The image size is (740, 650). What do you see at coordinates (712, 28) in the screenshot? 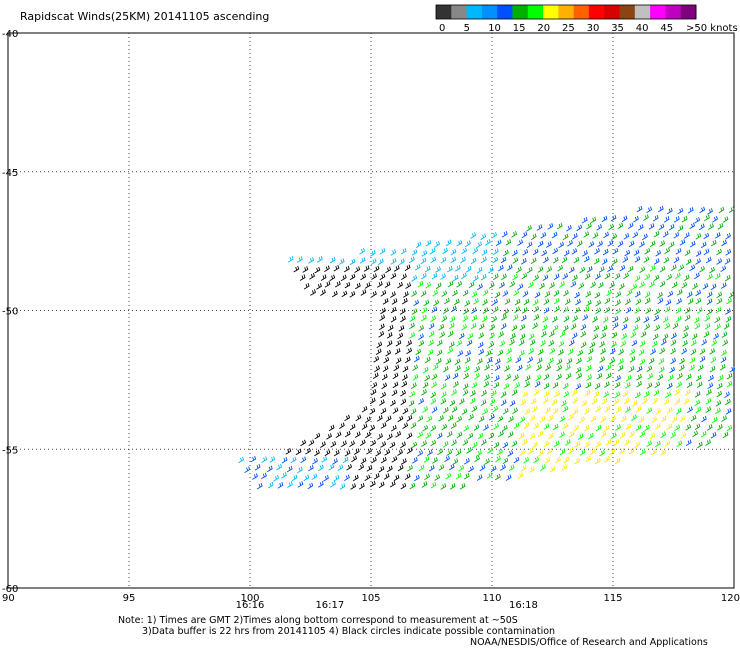
I see `legend-label: >50 knots` at bounding box center [712, 28].